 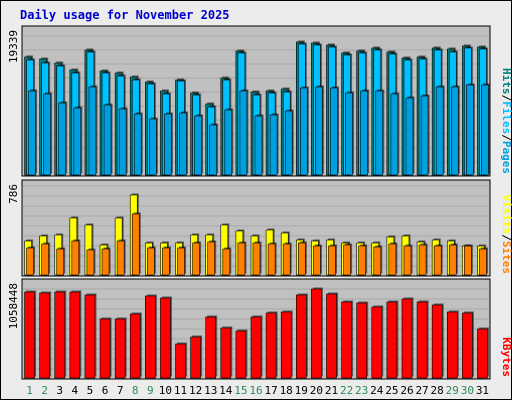 What do you see at coordinates (270, 390) in the screenshot?
I see `day-label-17: 17` at bounding box center [270, 390].